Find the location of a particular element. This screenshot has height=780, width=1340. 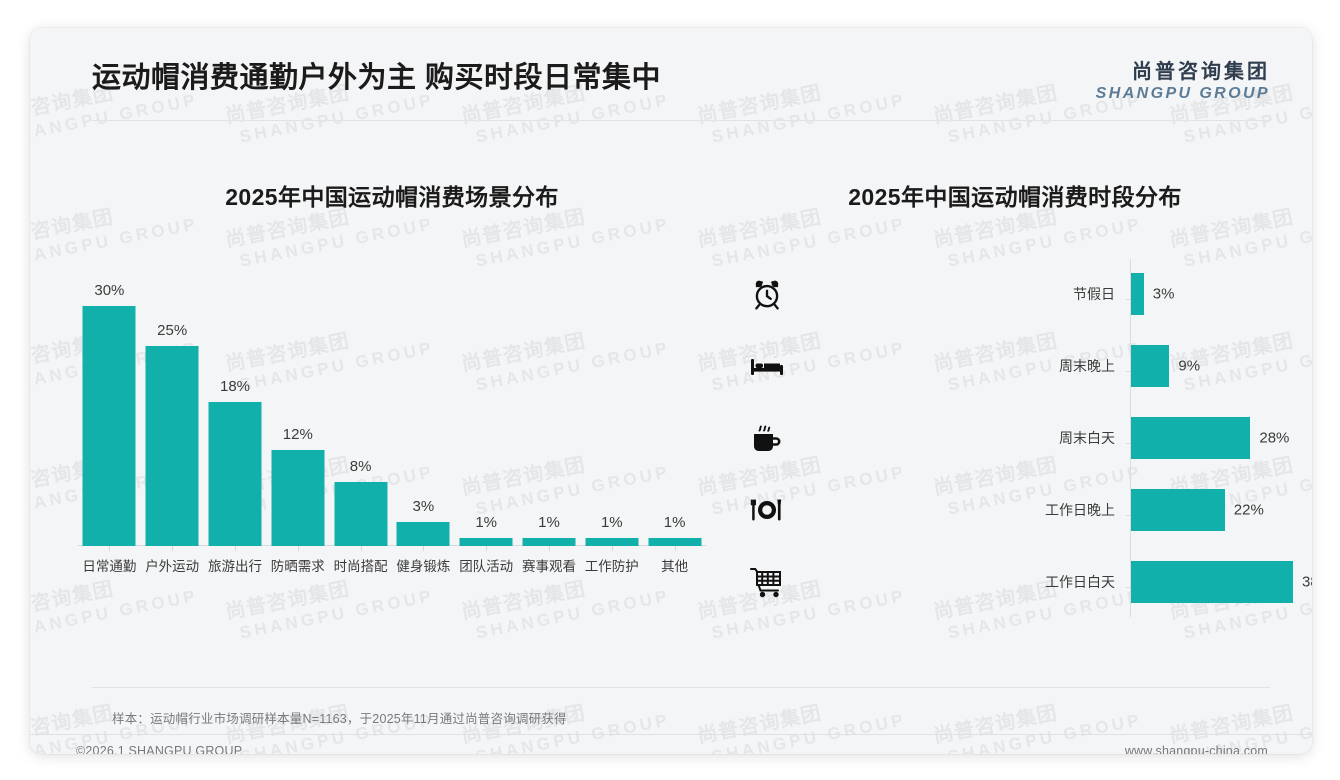

scene-bar-group: 1% 赛事观看 is located at coordinates (549, 415).